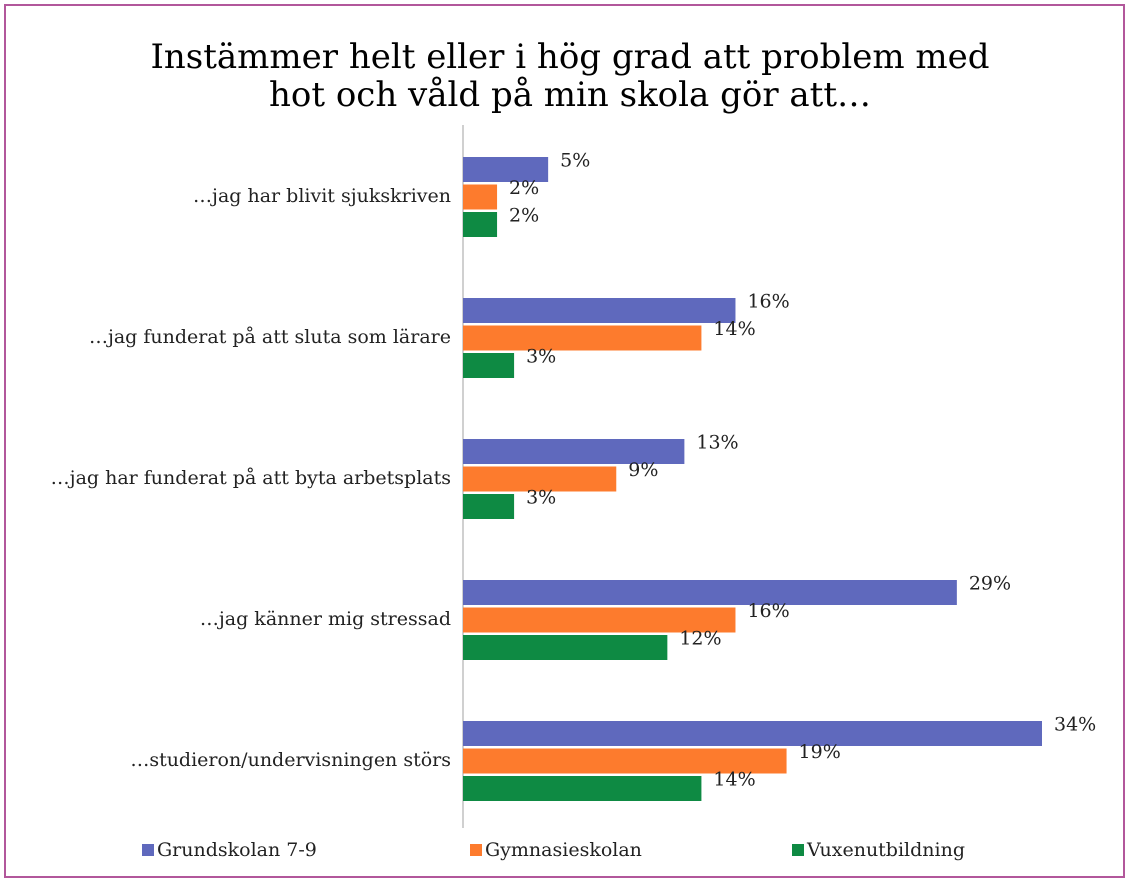 This screenshot has height=884, width=1131. I want to click on legend-label: Gymnasieskolan, so click(563, 850).